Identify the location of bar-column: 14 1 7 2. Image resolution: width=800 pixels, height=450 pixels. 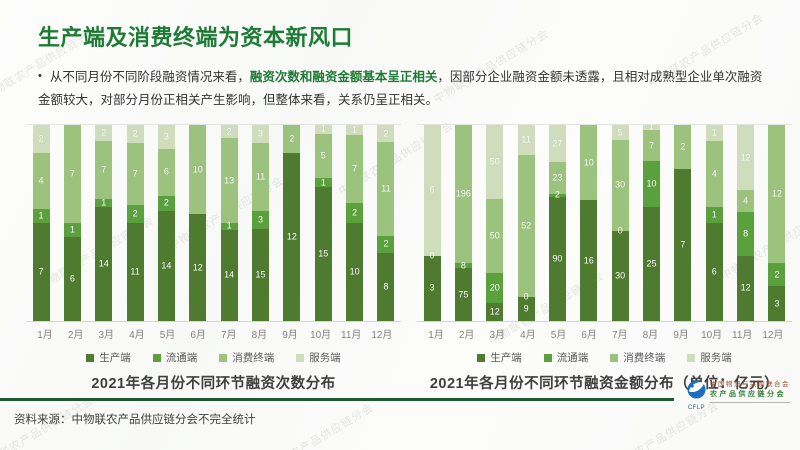
(104, 223).